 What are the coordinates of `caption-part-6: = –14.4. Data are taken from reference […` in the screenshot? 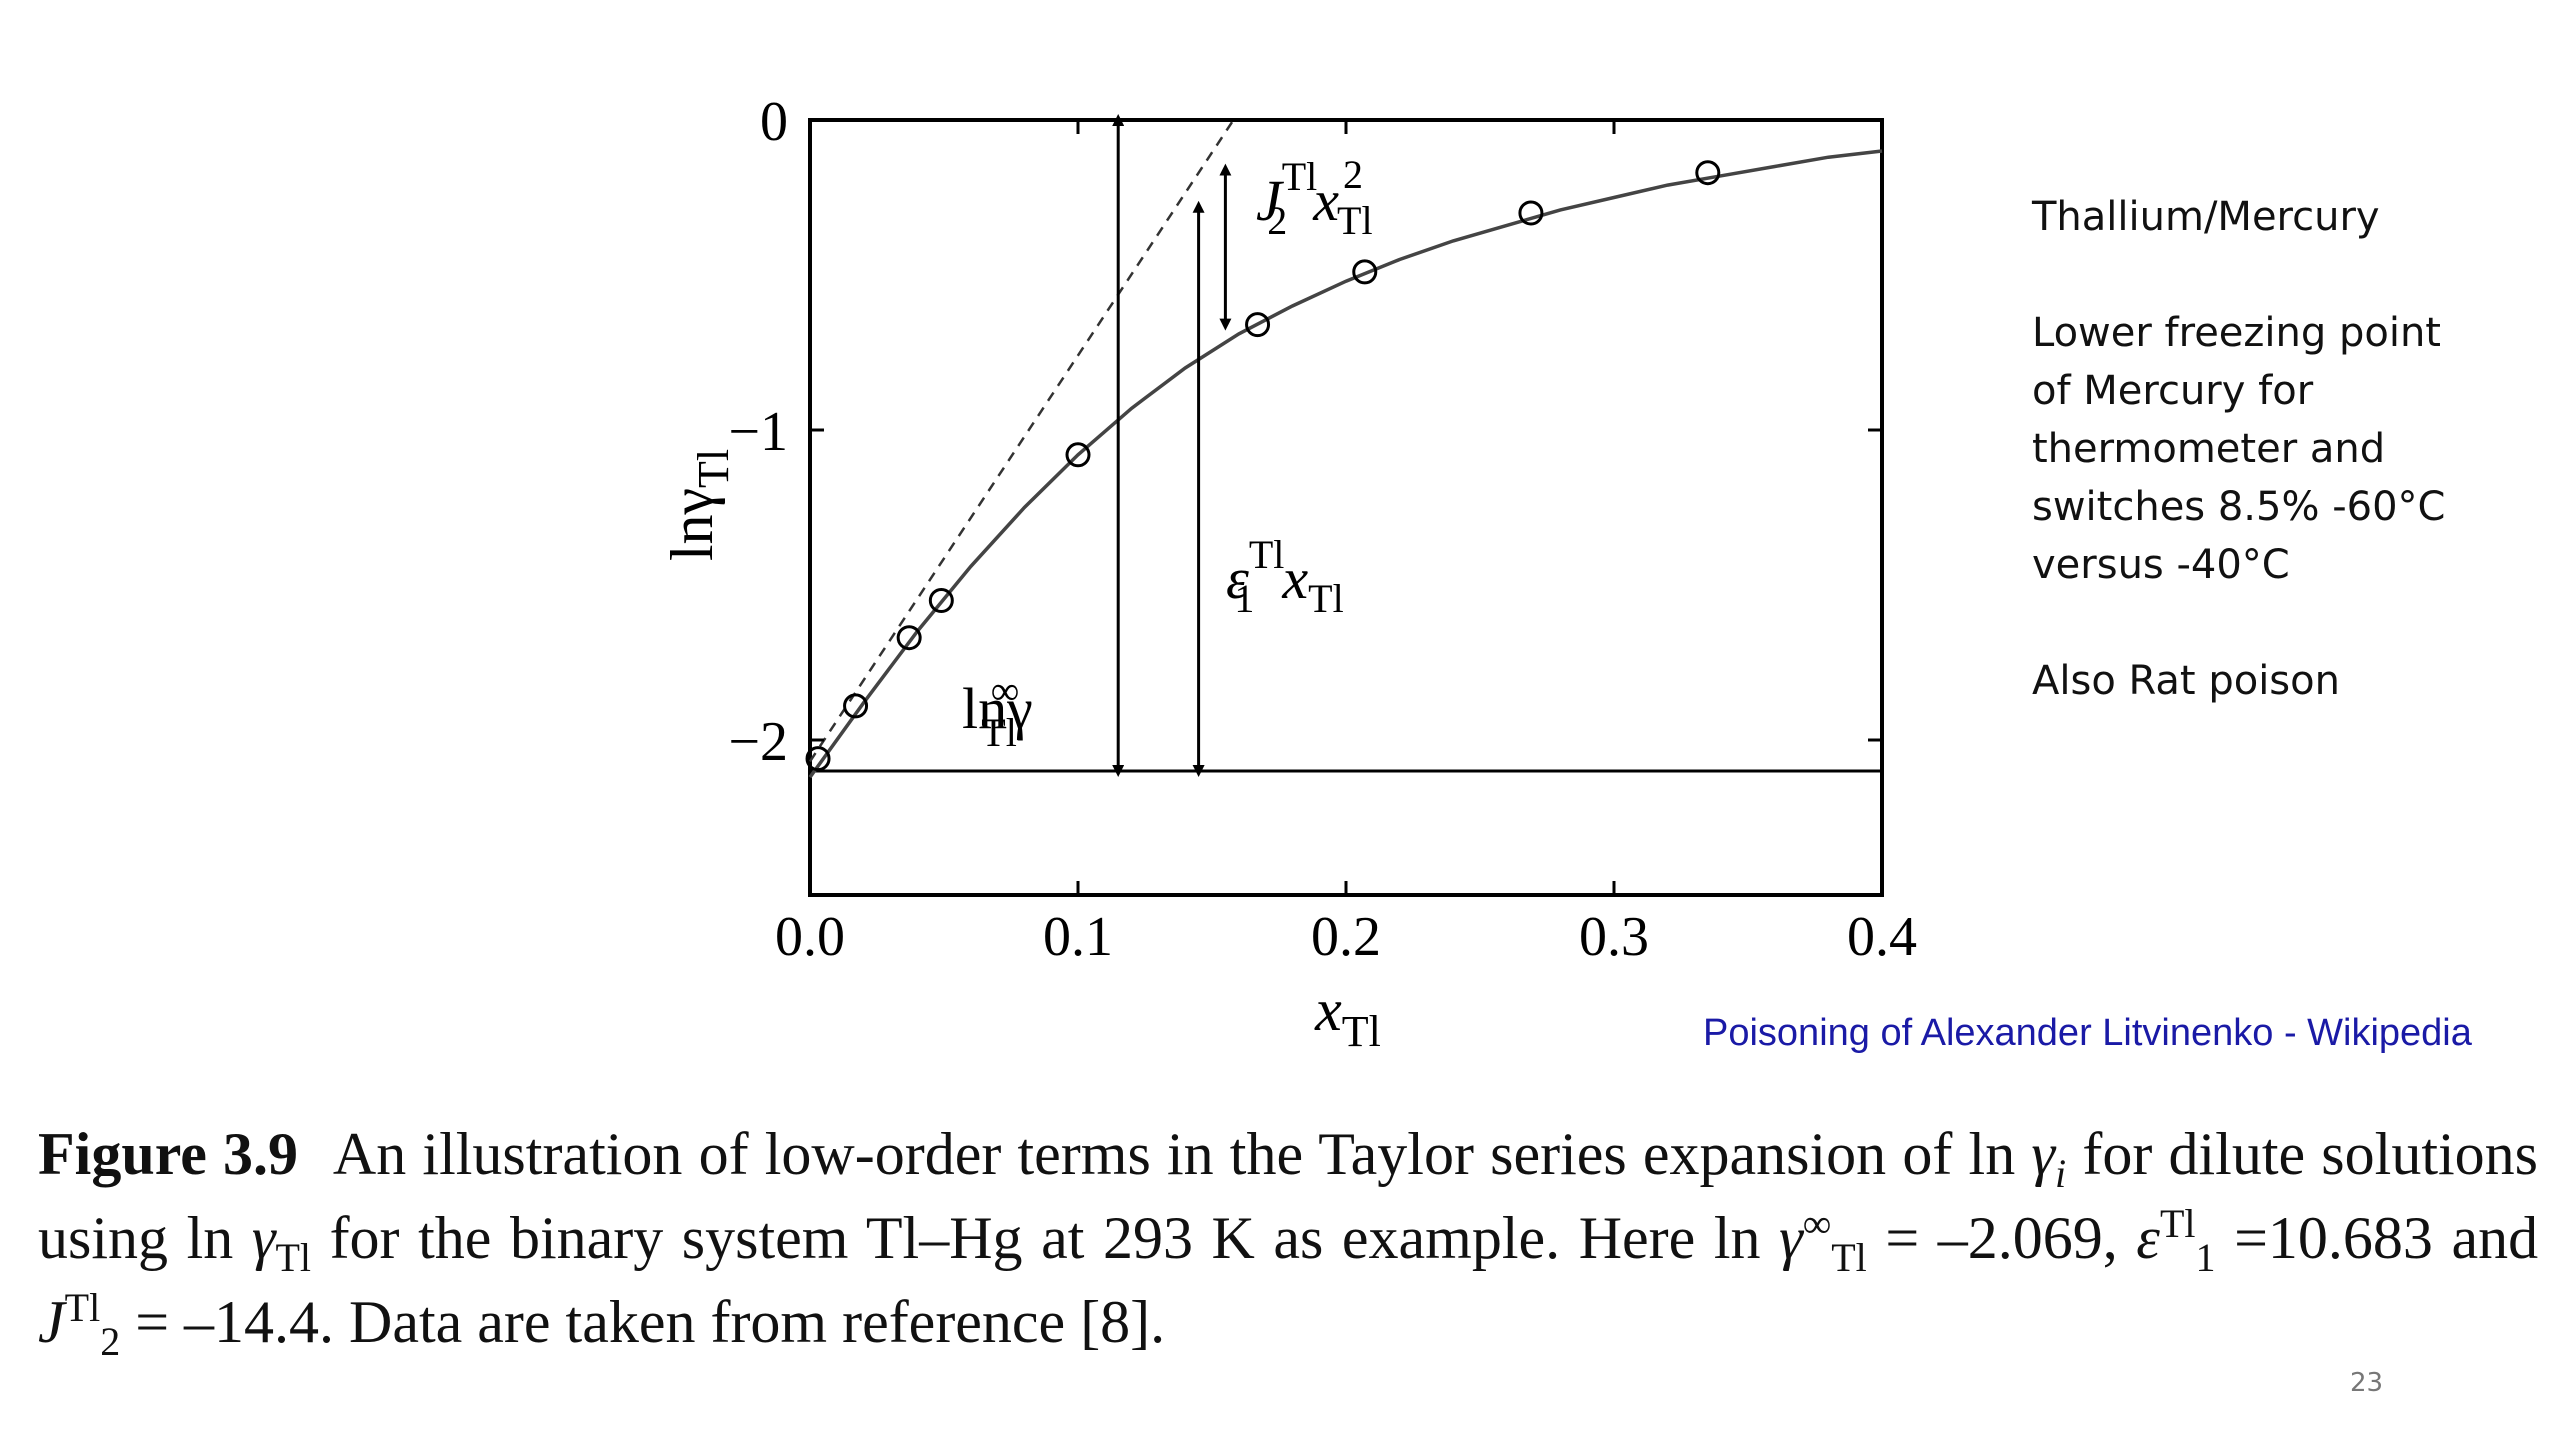 It's located at (650, 1322).